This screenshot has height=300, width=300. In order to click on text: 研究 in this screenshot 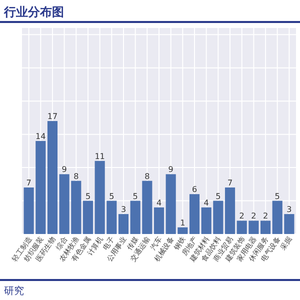, I will do `click(14, 291)`.